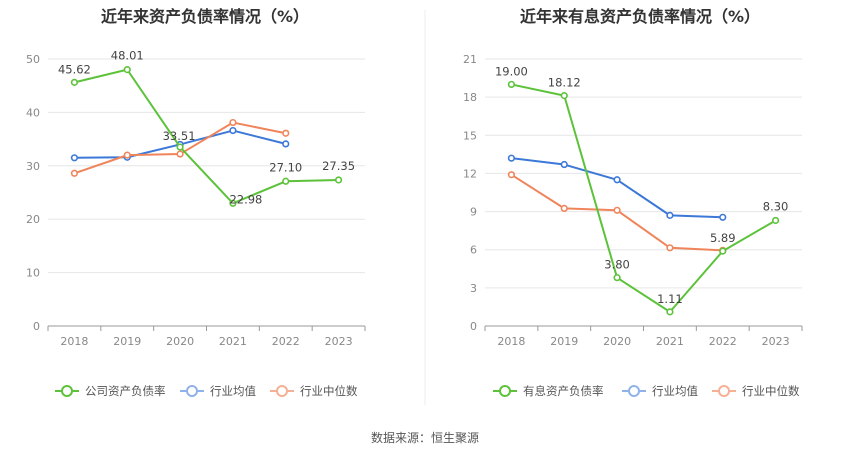 This screenshot has width=850, height=459. What do you see at coordinates (33, 273) in the screenshot?
I see `y-tick-label: 10` at bounding box center [33, 273].